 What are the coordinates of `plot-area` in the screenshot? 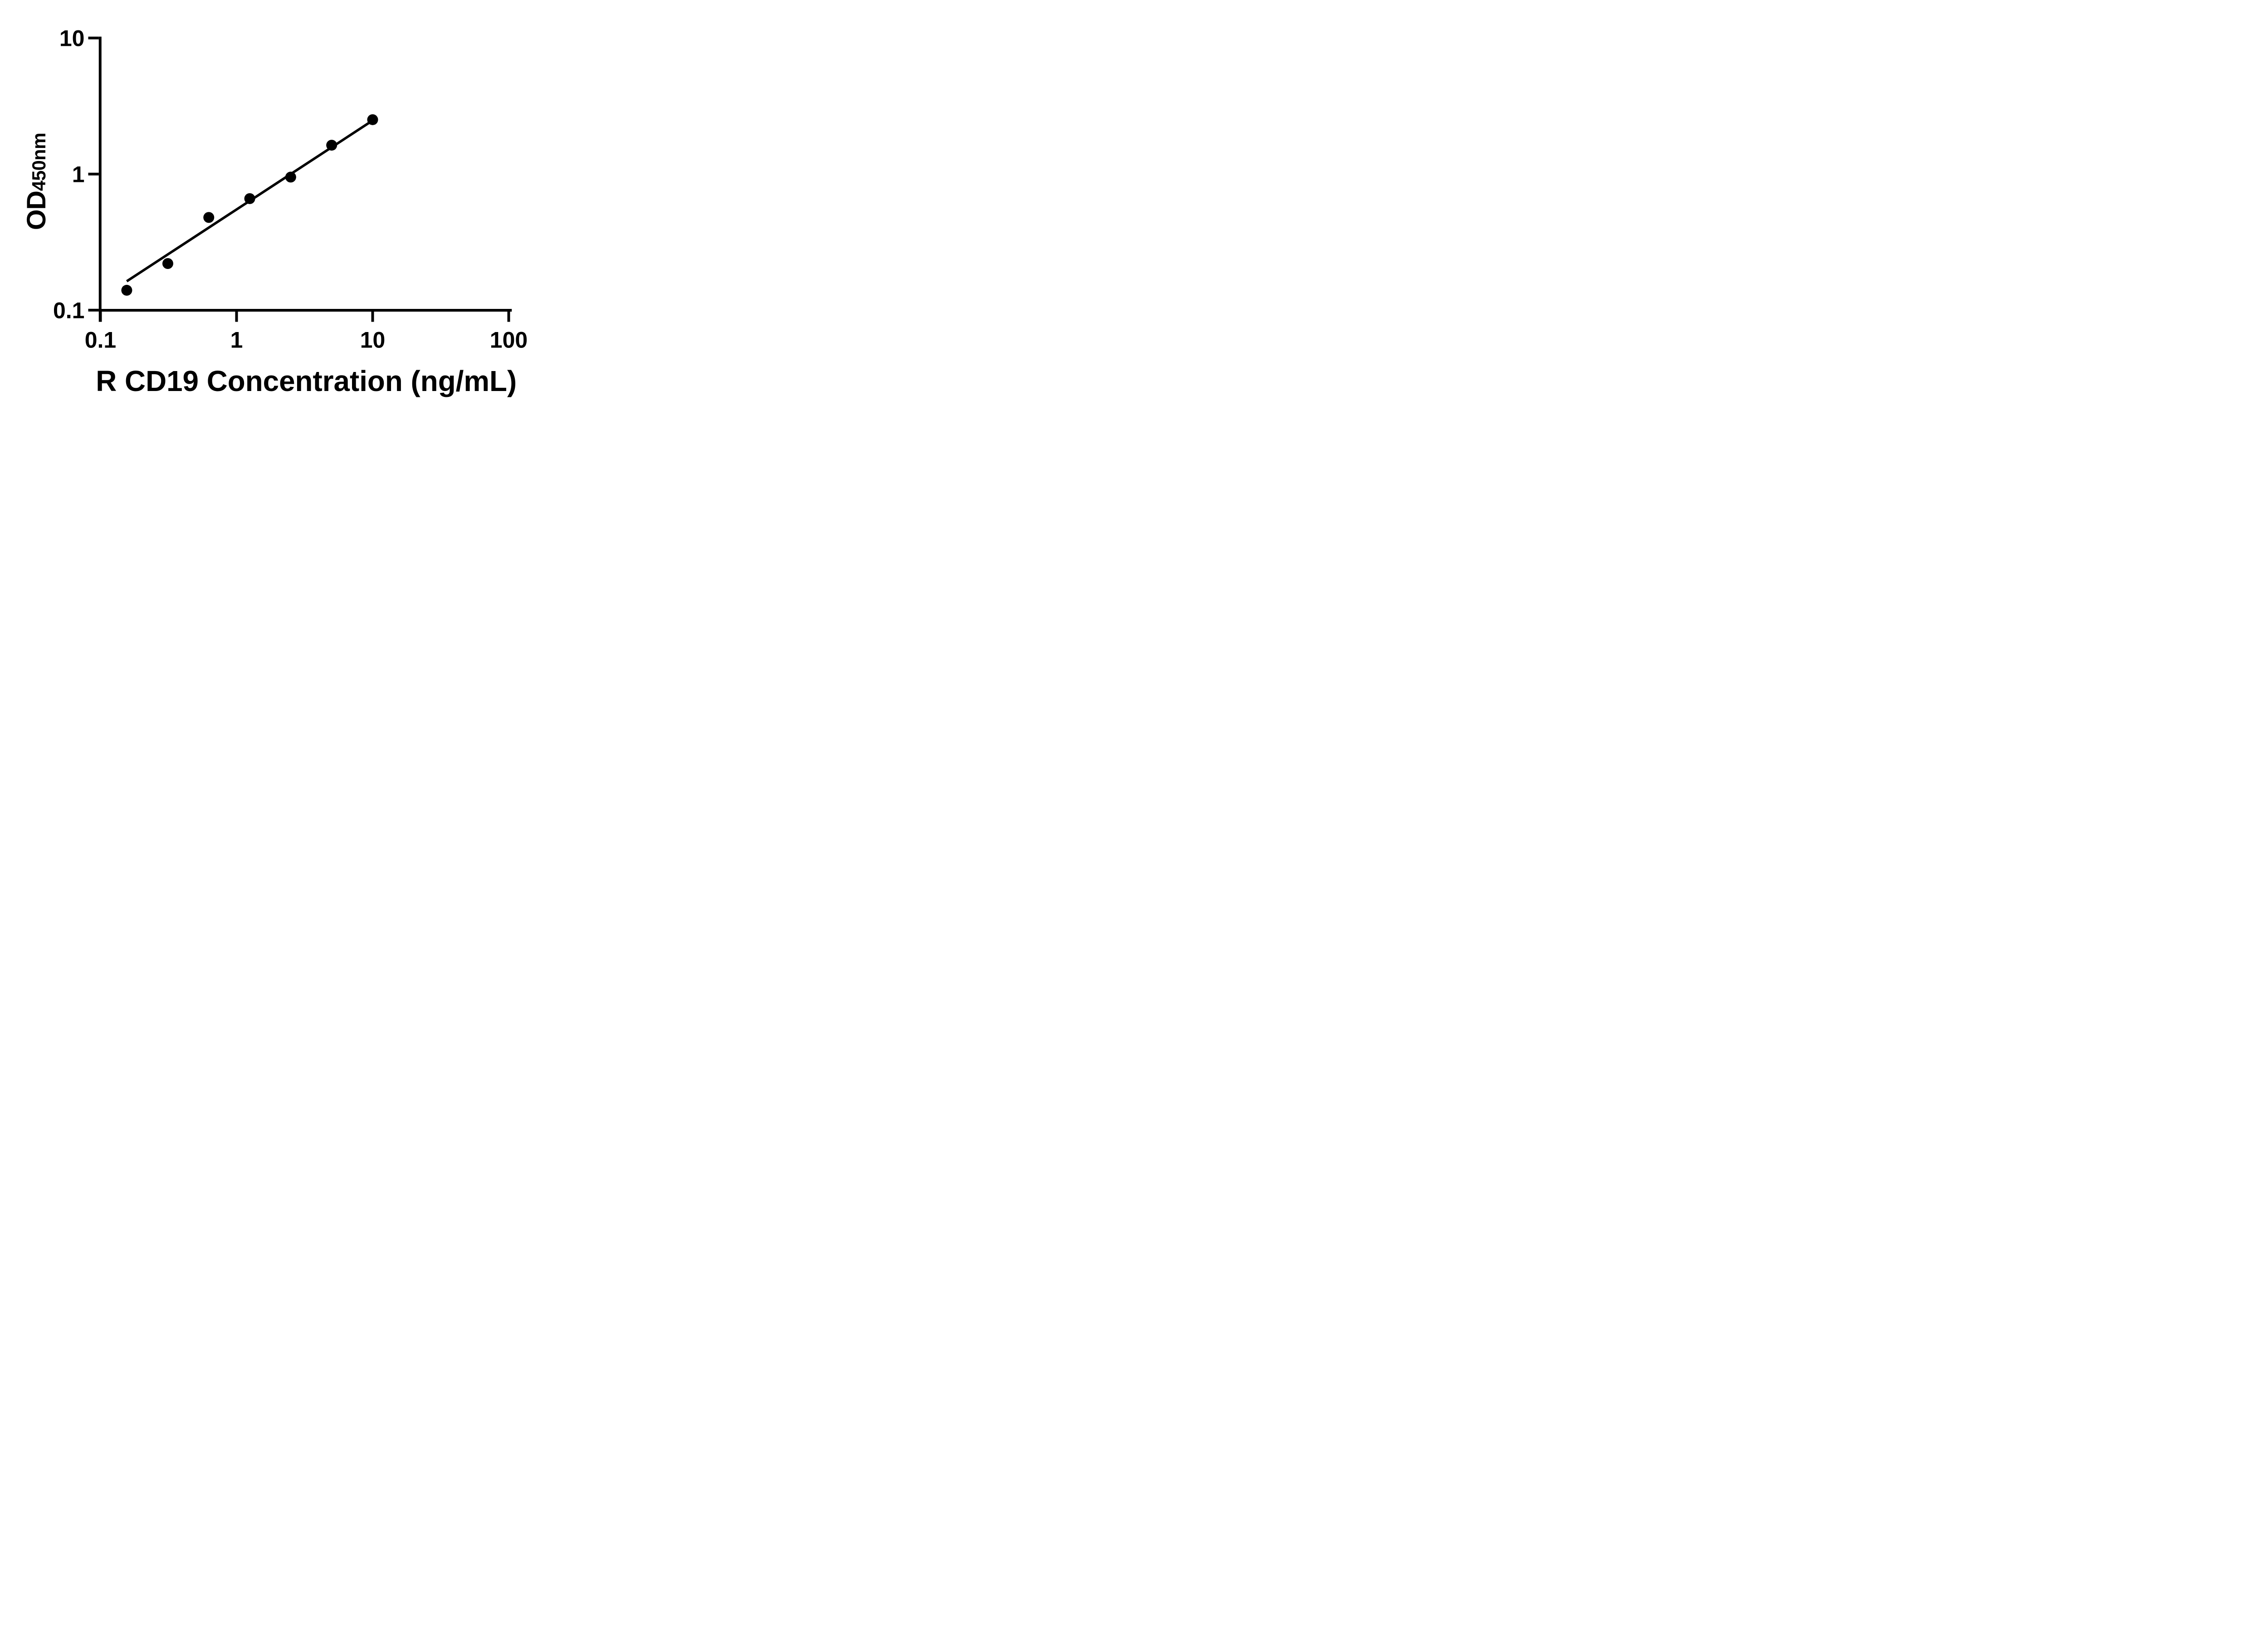 It's located at (249, 205).